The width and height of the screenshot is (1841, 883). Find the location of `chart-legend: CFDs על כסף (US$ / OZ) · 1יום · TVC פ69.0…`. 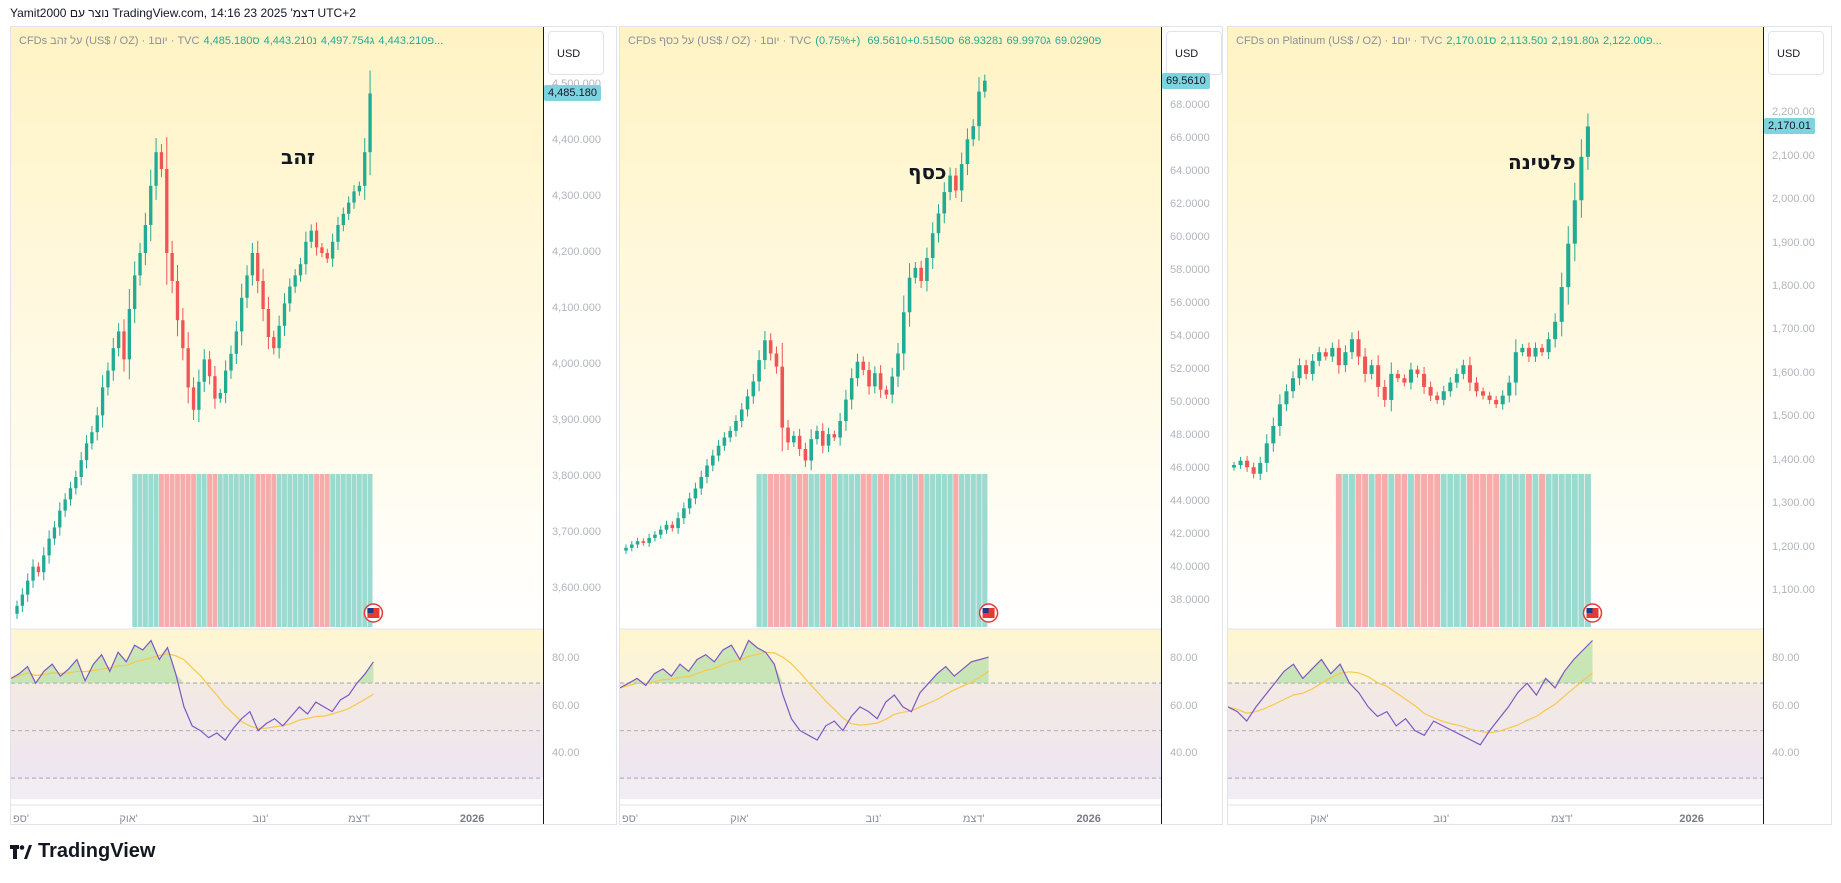

chart-legend: CFDs על כסף (US$ / OZ) · 1יום · TVC פ69.0… is located at coordinates (864, 41).